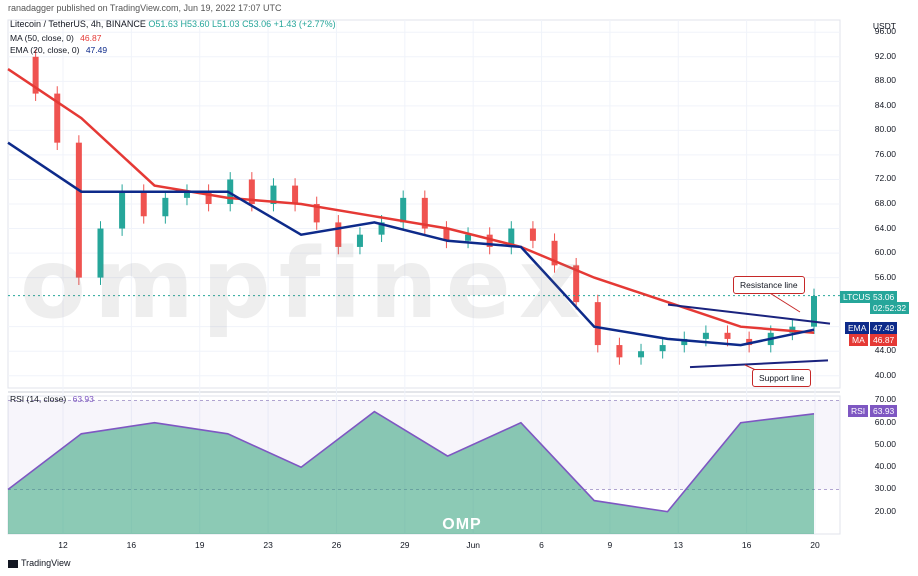  I want to click on time-tick-label: 12, so click(63, 545).